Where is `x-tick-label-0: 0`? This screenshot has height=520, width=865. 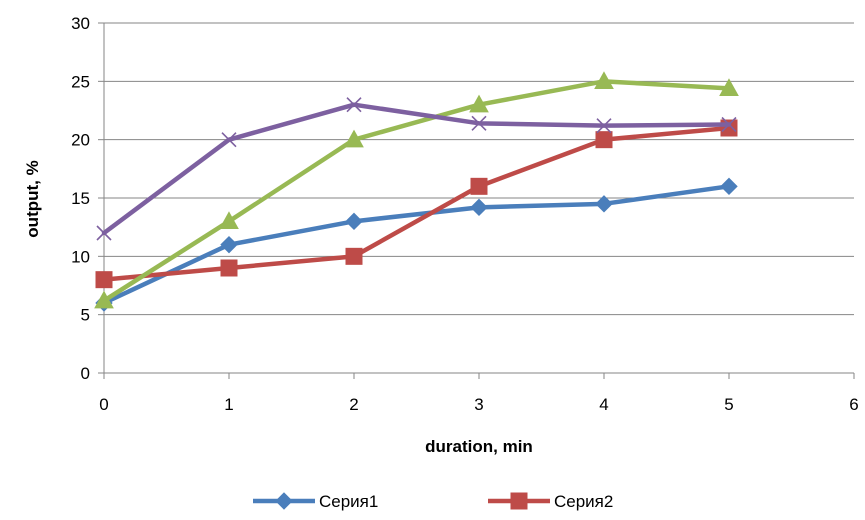 x-tick-label-0: 0 is located at coordinates (103, 404).